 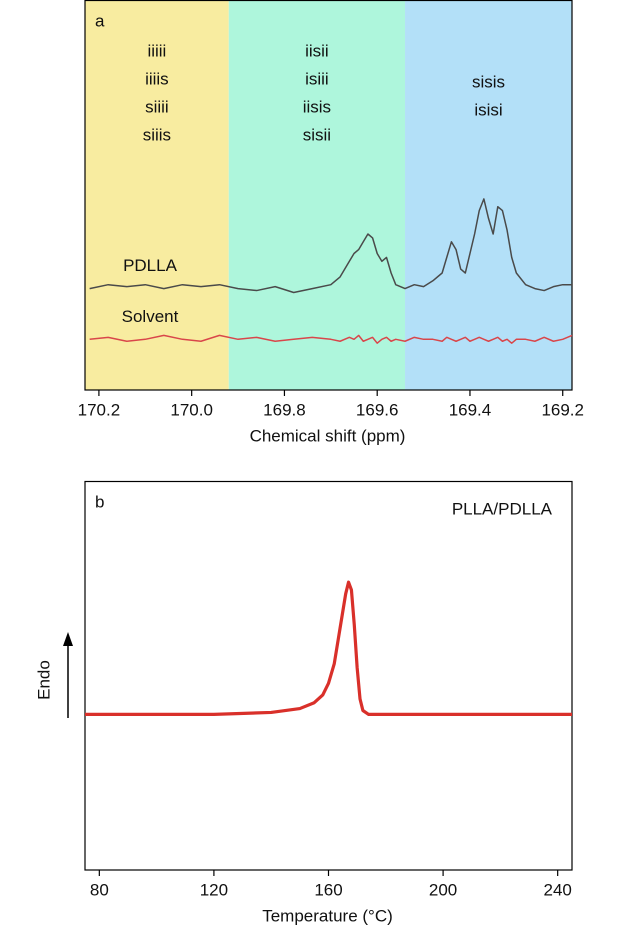 I want to click on x-axis-title: Temperature (°C), so click(x=327, y=915).